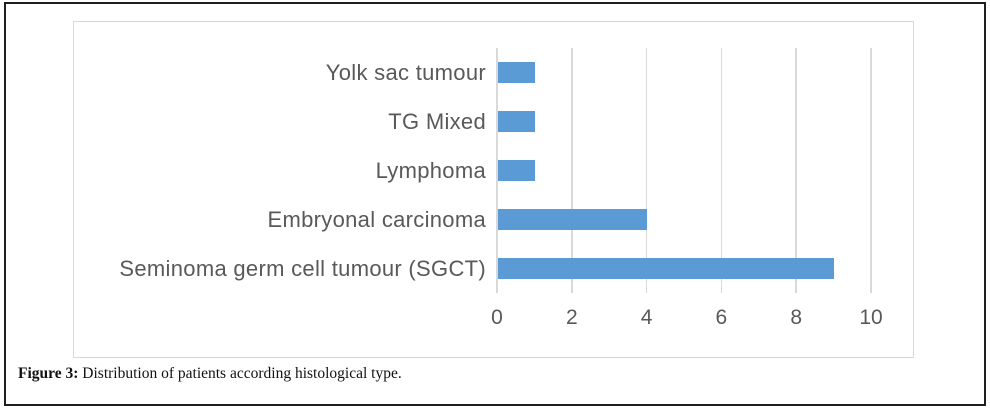 This screenshot has height=411, width=990. I want to click on bar-tg-mixed, so click(516, 121).